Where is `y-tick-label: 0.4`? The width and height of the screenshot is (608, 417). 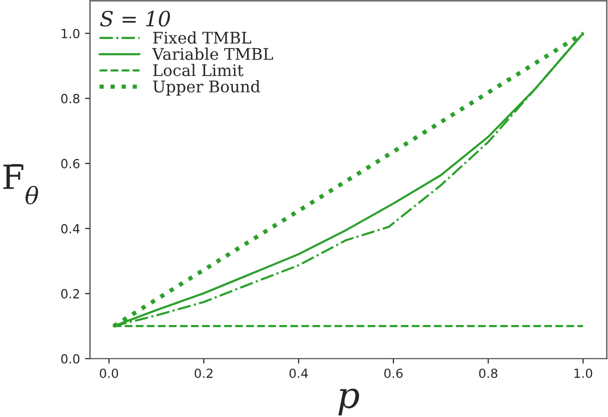 y-tick-label: 0.4 is located at coordinates (70, 229).